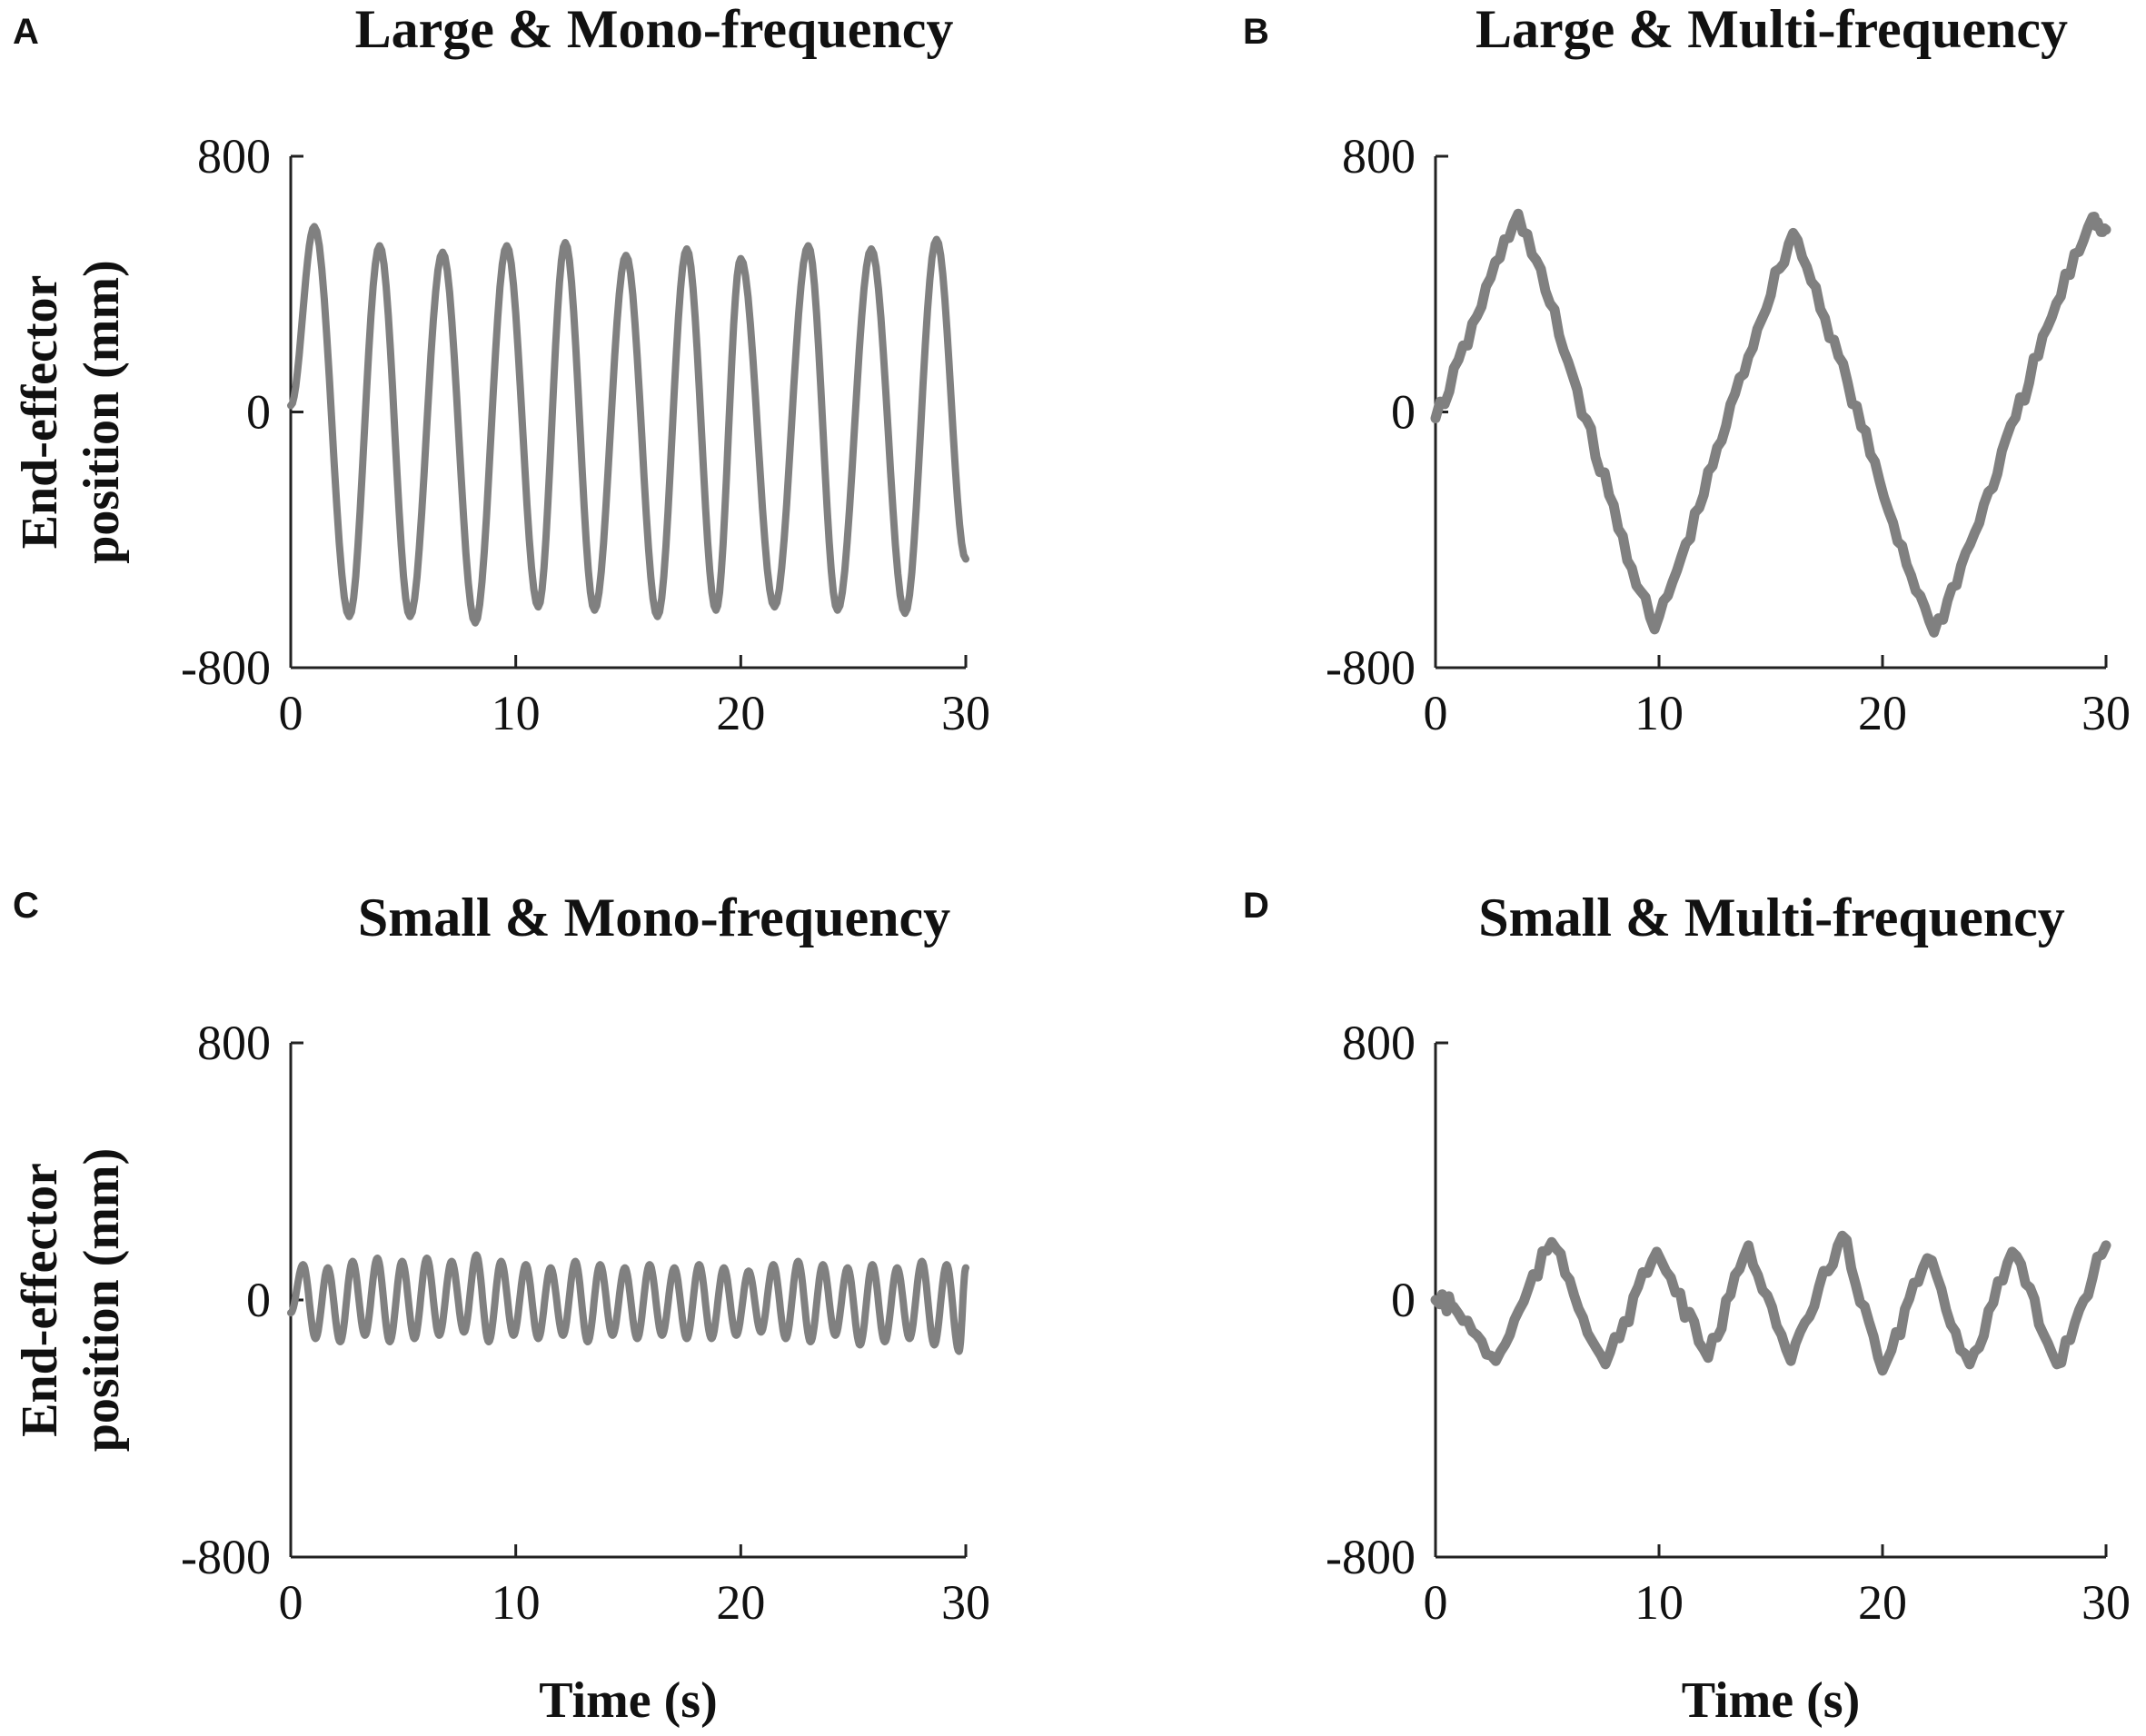  Describe the element at coordinates (26, 32) in the screenshot. I see `panel-letter: A` at that location.